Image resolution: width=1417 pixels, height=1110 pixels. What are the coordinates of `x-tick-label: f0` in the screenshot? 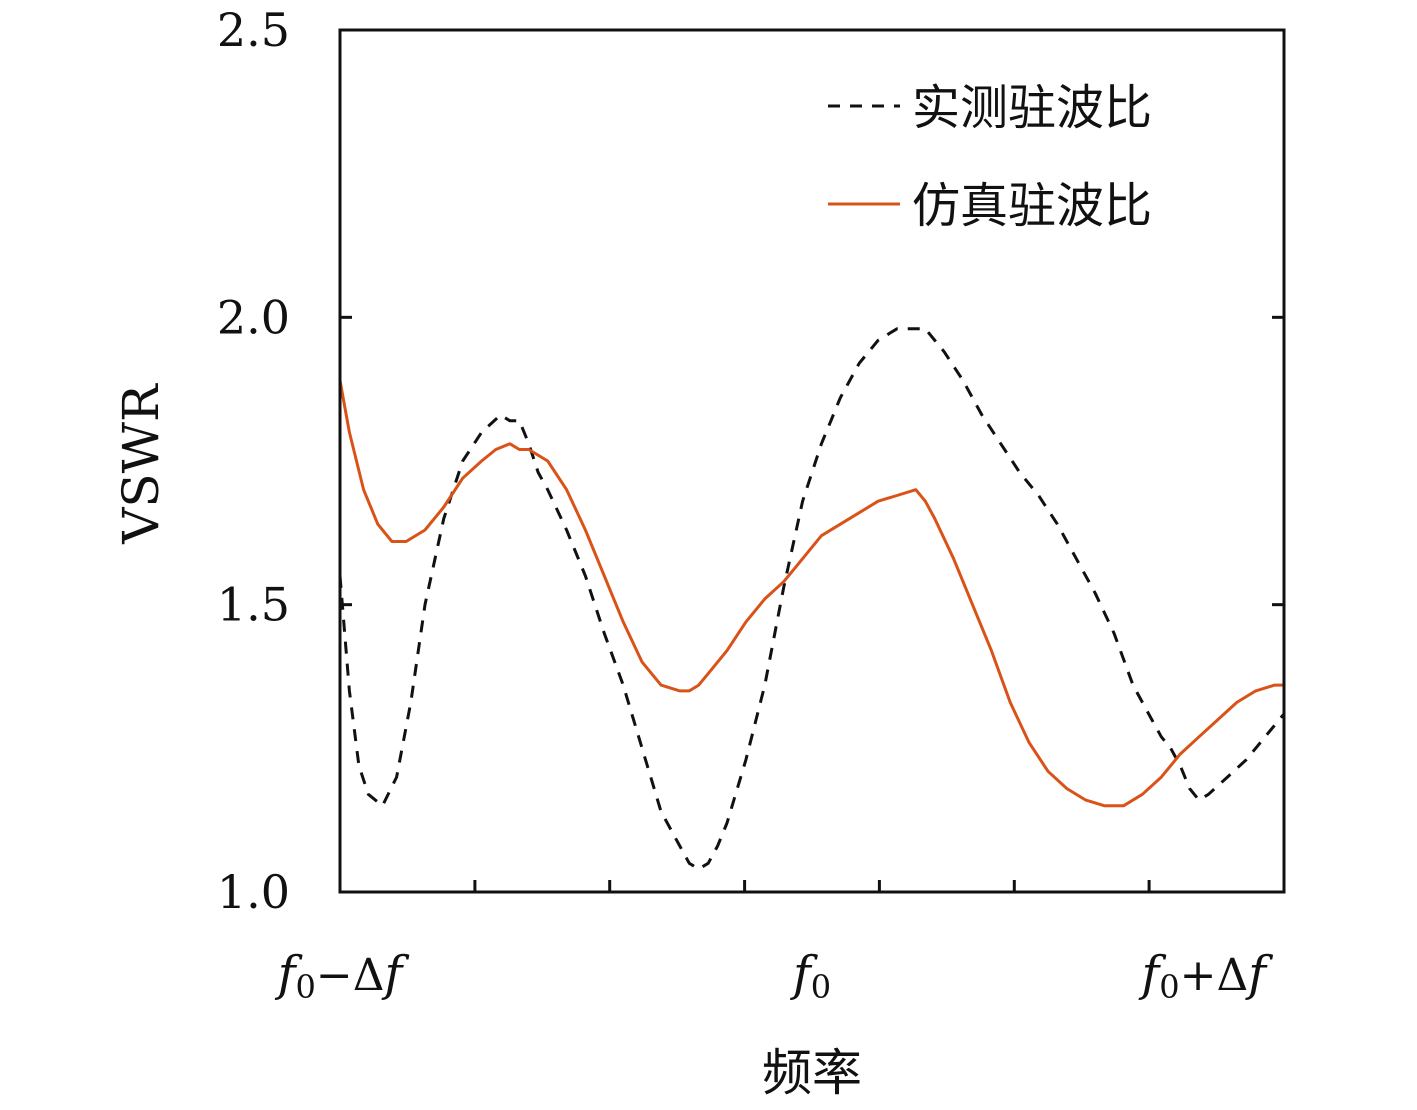 It's located at (810, 976).